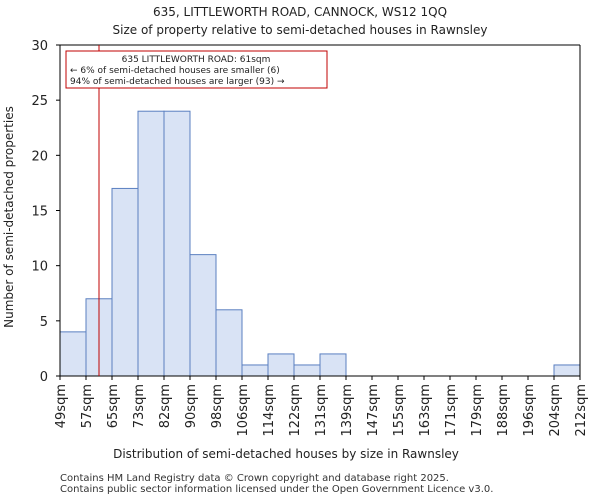 The height and width of the screenshot is (500, 600). What do you see at coordinates (529, 410) in the screenshot?
I see `x-tick-label: 196sqm` at bounding box center [529, 410].